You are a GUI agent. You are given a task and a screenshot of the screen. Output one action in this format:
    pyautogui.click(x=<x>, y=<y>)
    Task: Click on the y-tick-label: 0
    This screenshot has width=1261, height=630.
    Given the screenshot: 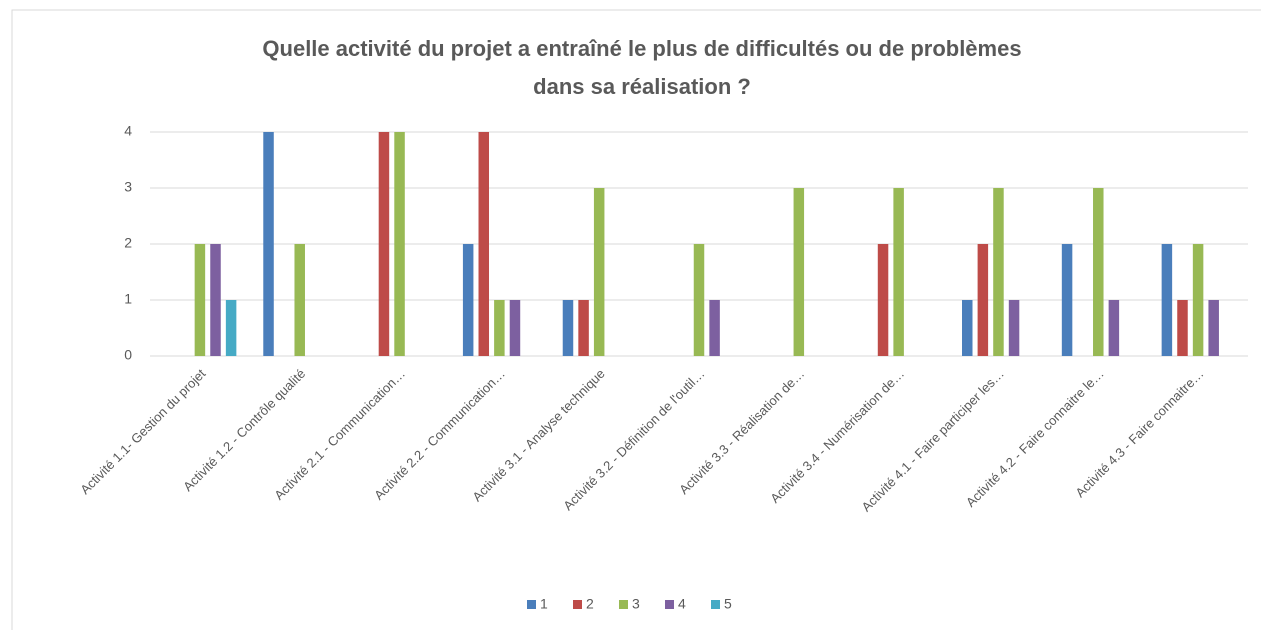 What is the action you would take?
    pyautogui.click(x=128, y=355)
    